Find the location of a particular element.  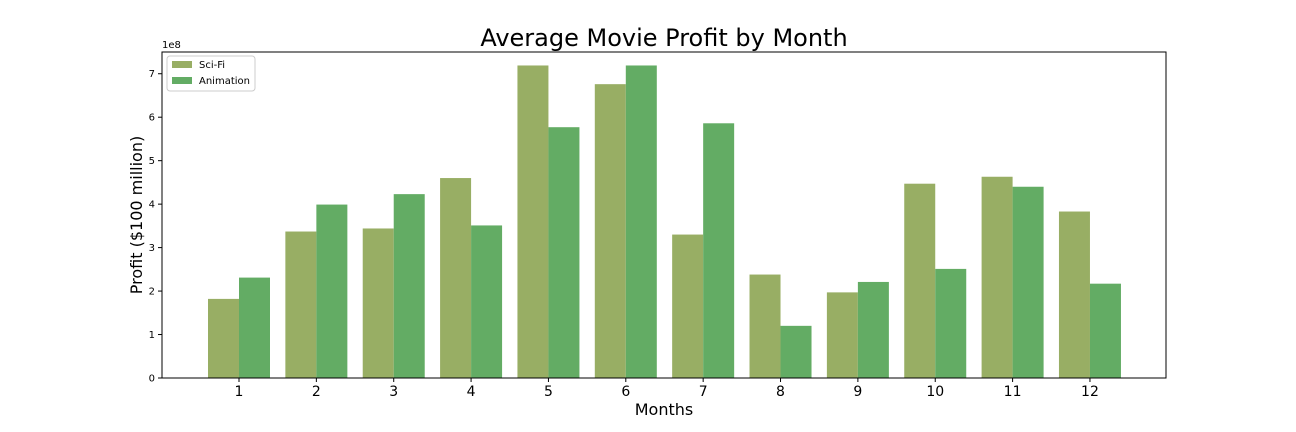

y-tick-label: 5 is located at coordinates (152, 161).